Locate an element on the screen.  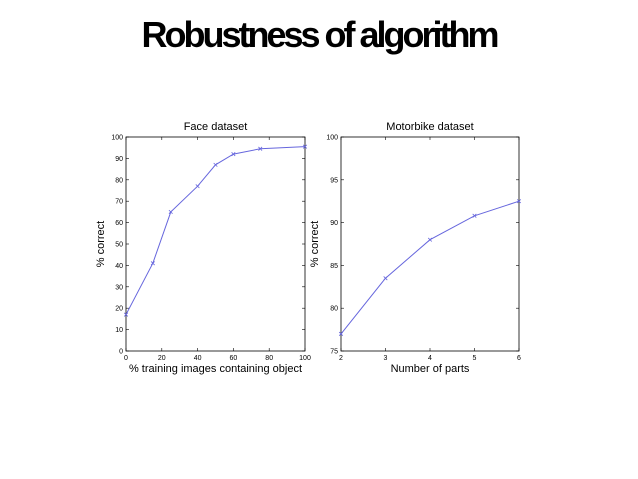
y-tick-label: 75 is located at coordinates (334, 352).